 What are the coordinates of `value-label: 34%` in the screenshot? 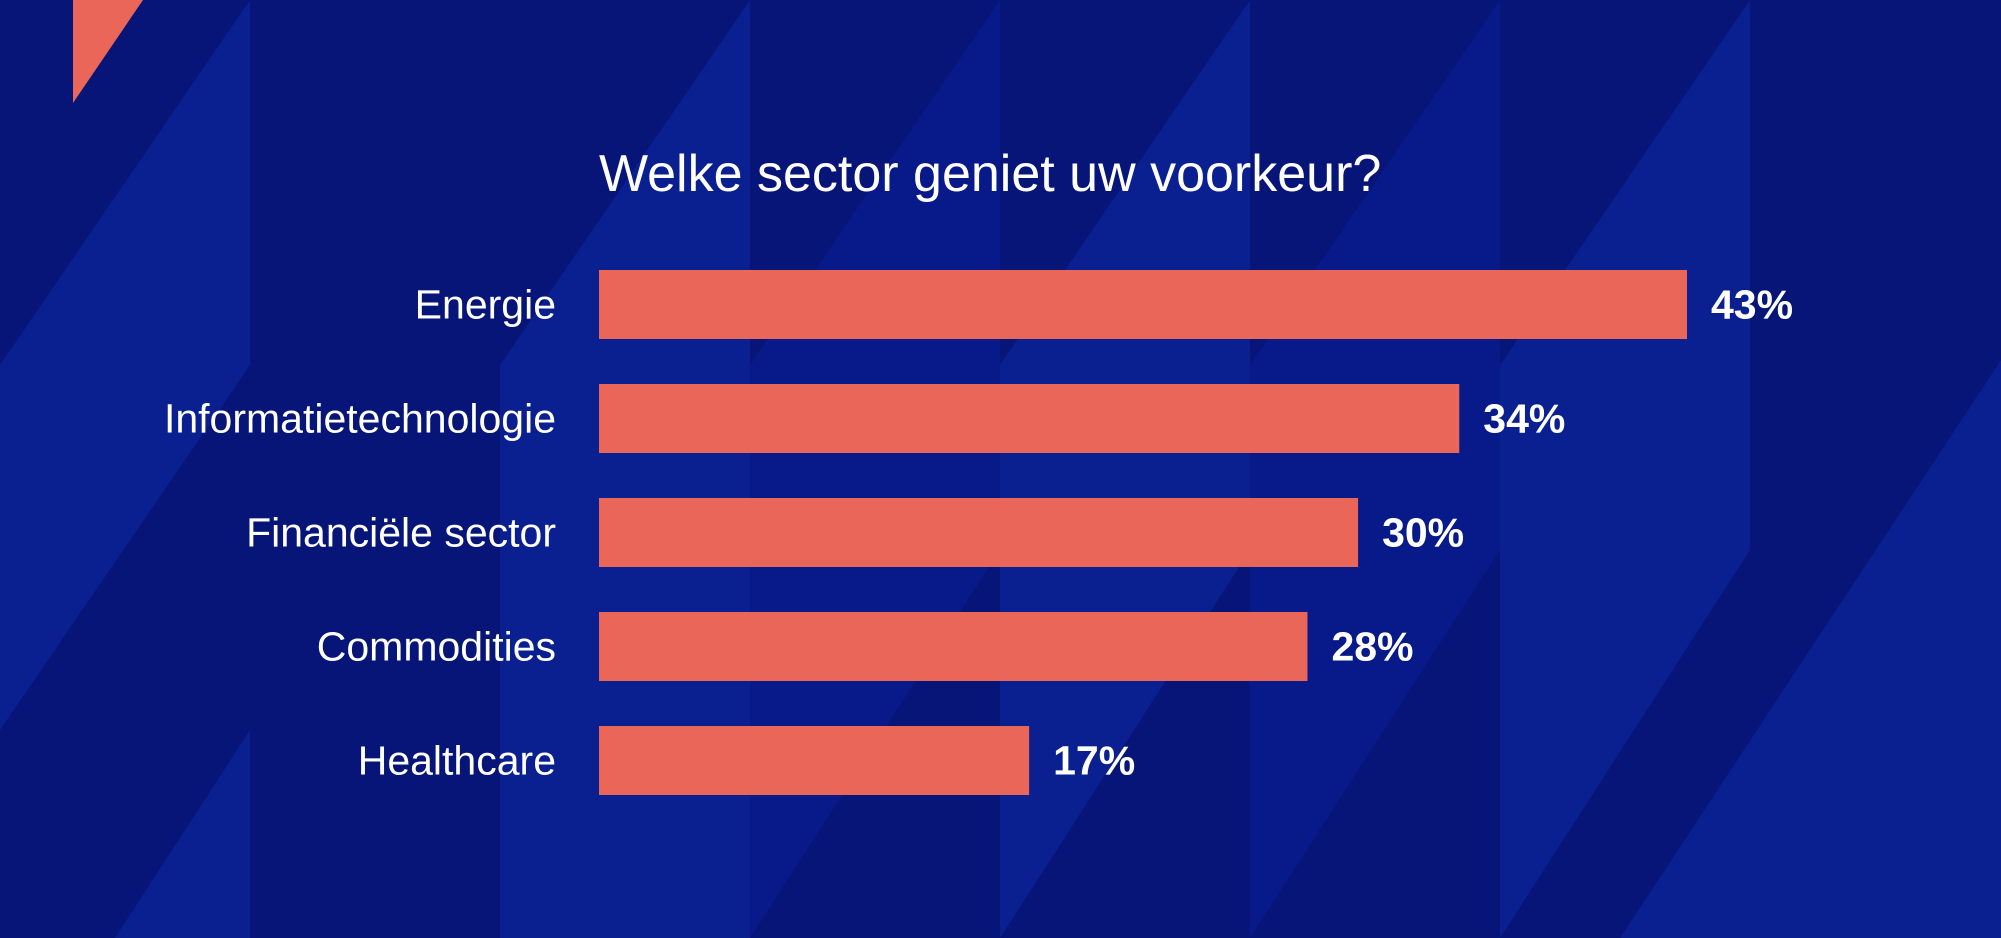 It's located at (1524, 419).